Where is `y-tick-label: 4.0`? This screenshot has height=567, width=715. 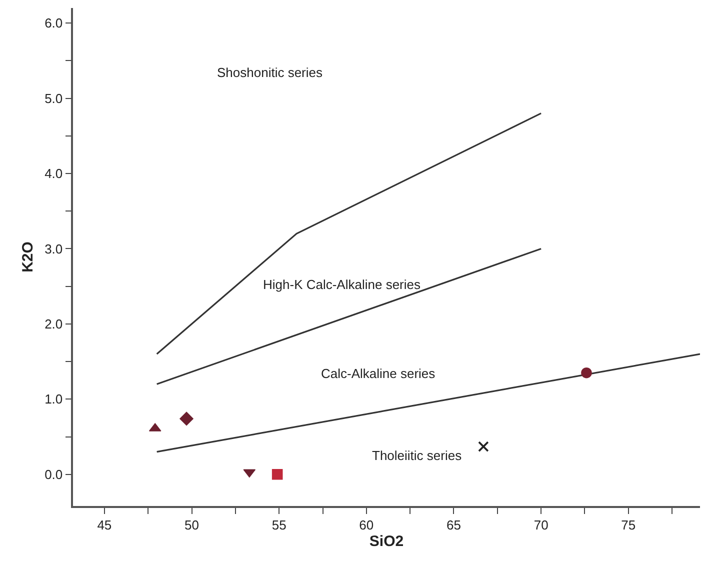
y-tick-label: 4.0 is located at coordinates (53, 174).